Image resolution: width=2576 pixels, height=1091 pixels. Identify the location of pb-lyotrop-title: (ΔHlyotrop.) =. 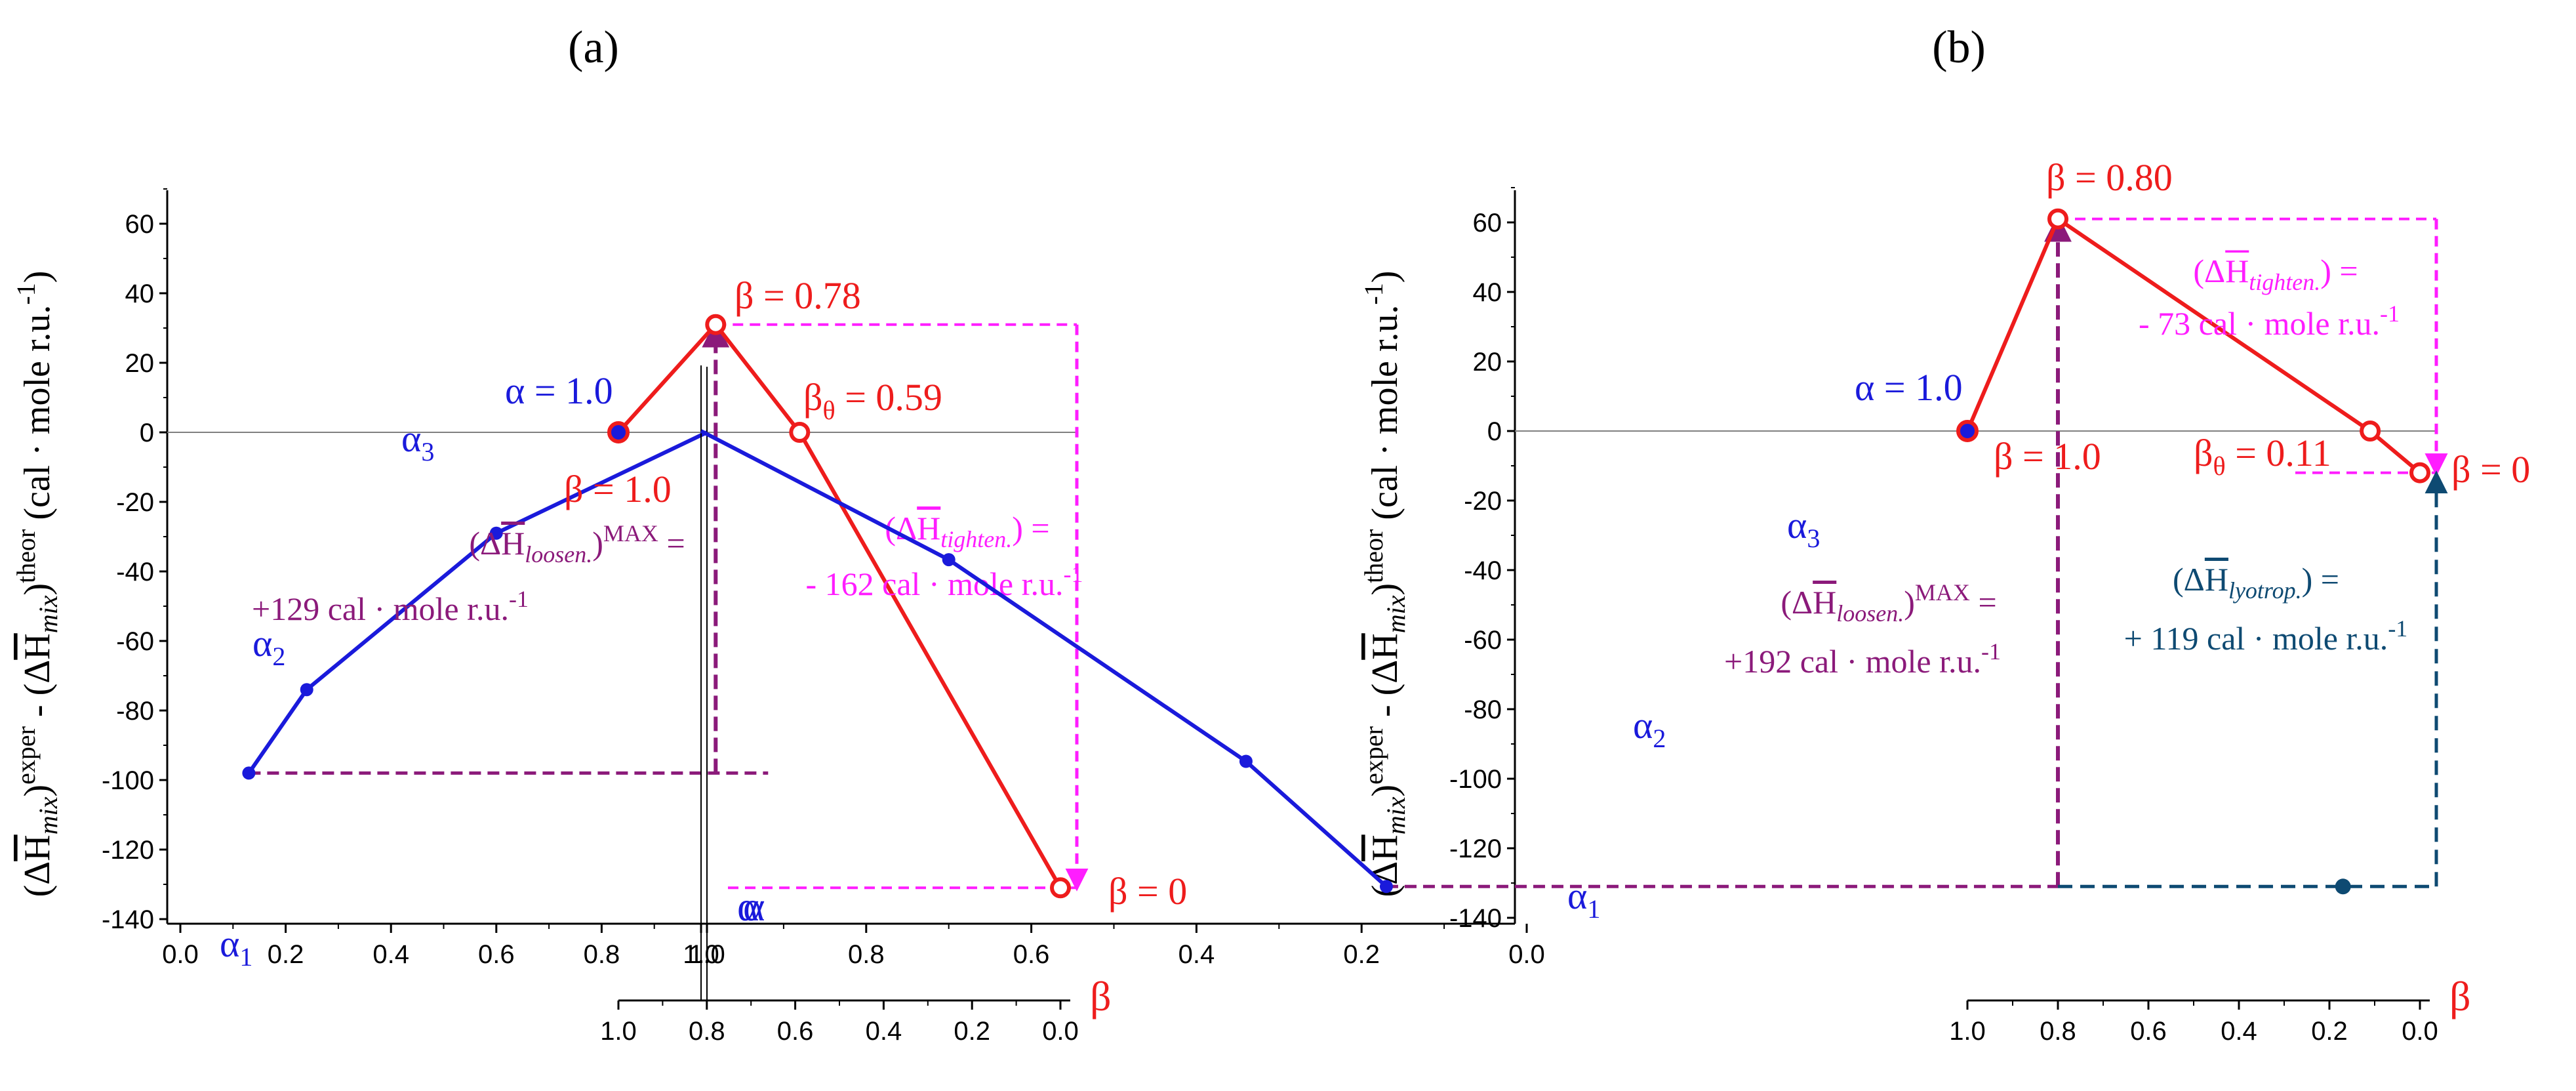
(2256, 582).